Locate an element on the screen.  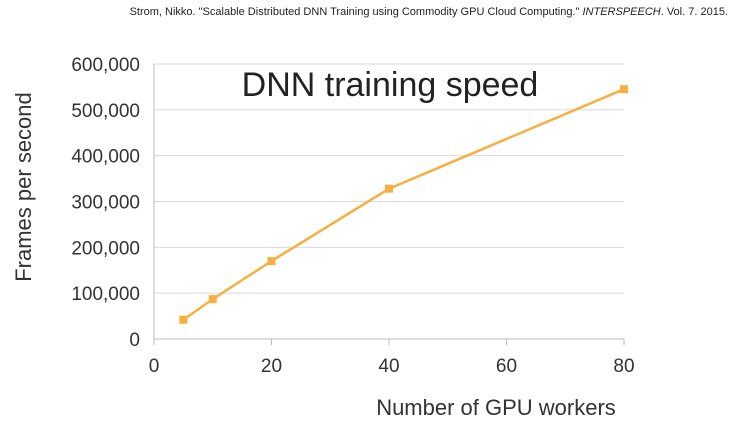
y-tick-label: 500,000 is located at coordinates (105, 111).